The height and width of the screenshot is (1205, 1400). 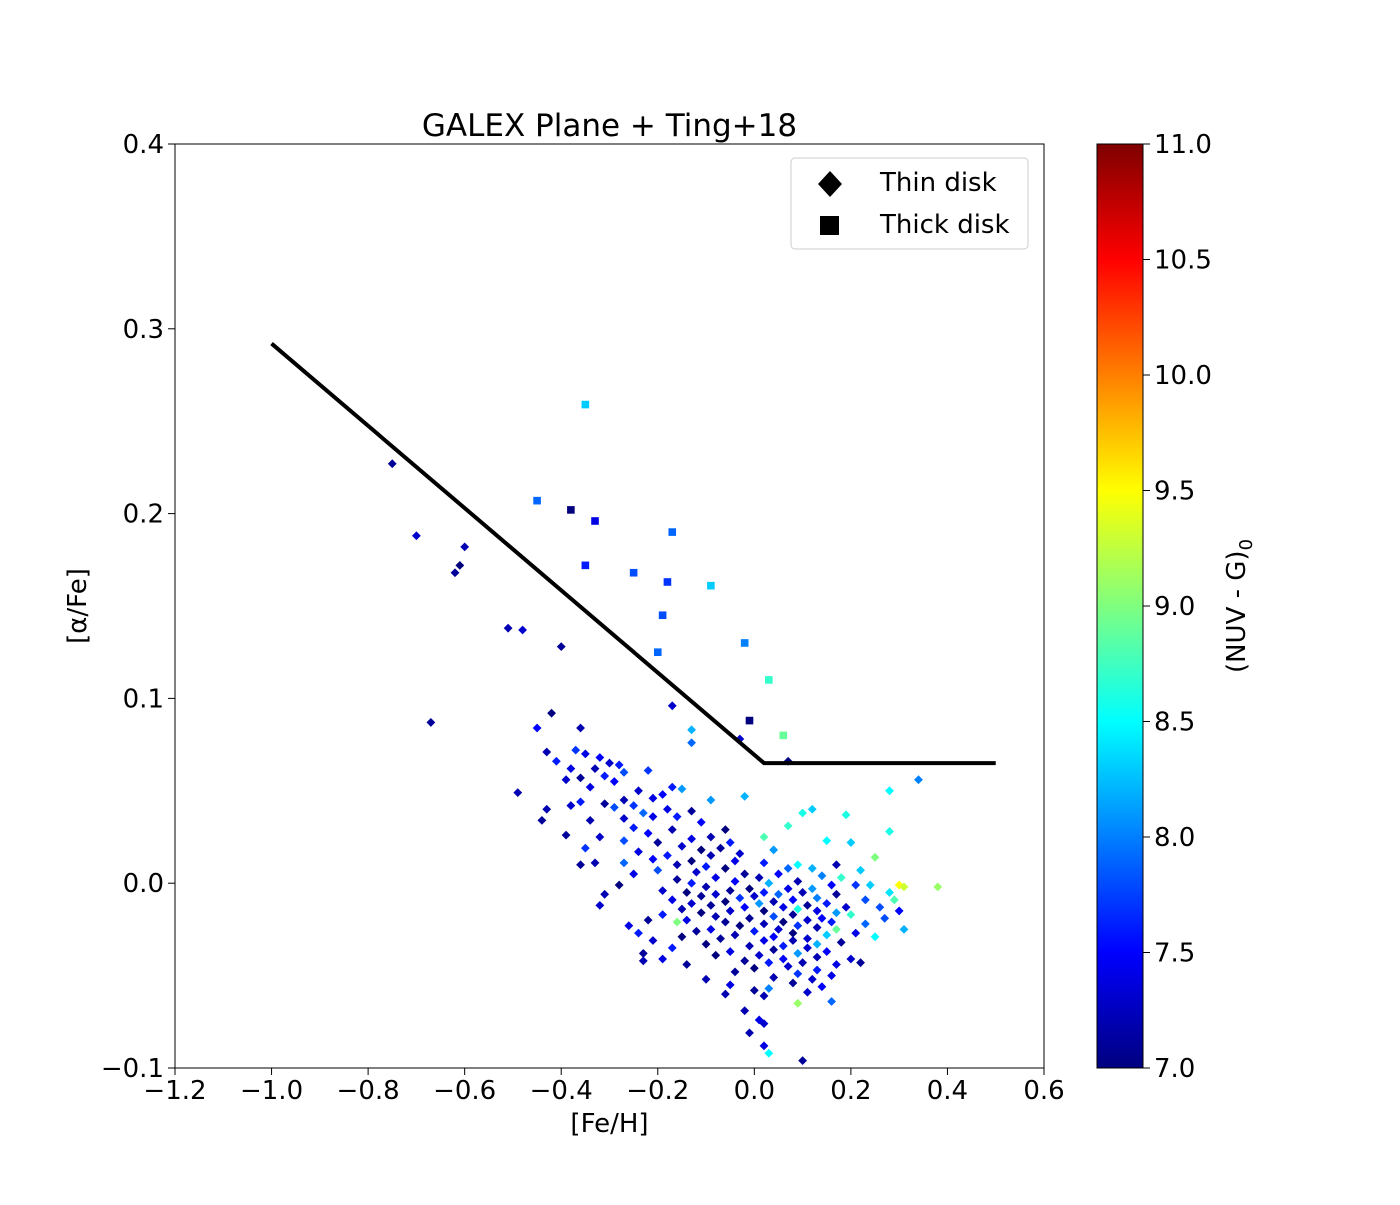 I want to click on y-tick-label: 0.2, so click(x=143, y=515).